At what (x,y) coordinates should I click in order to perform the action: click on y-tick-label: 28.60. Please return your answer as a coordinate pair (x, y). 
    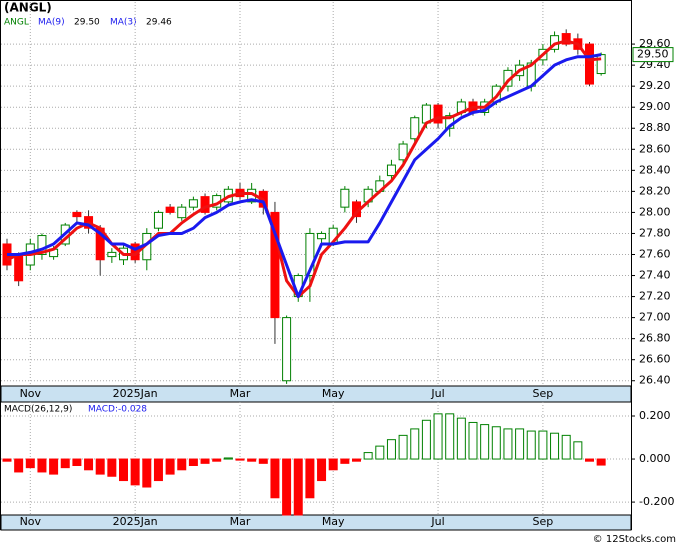
    Looking at the image, I should click on (655, 148).